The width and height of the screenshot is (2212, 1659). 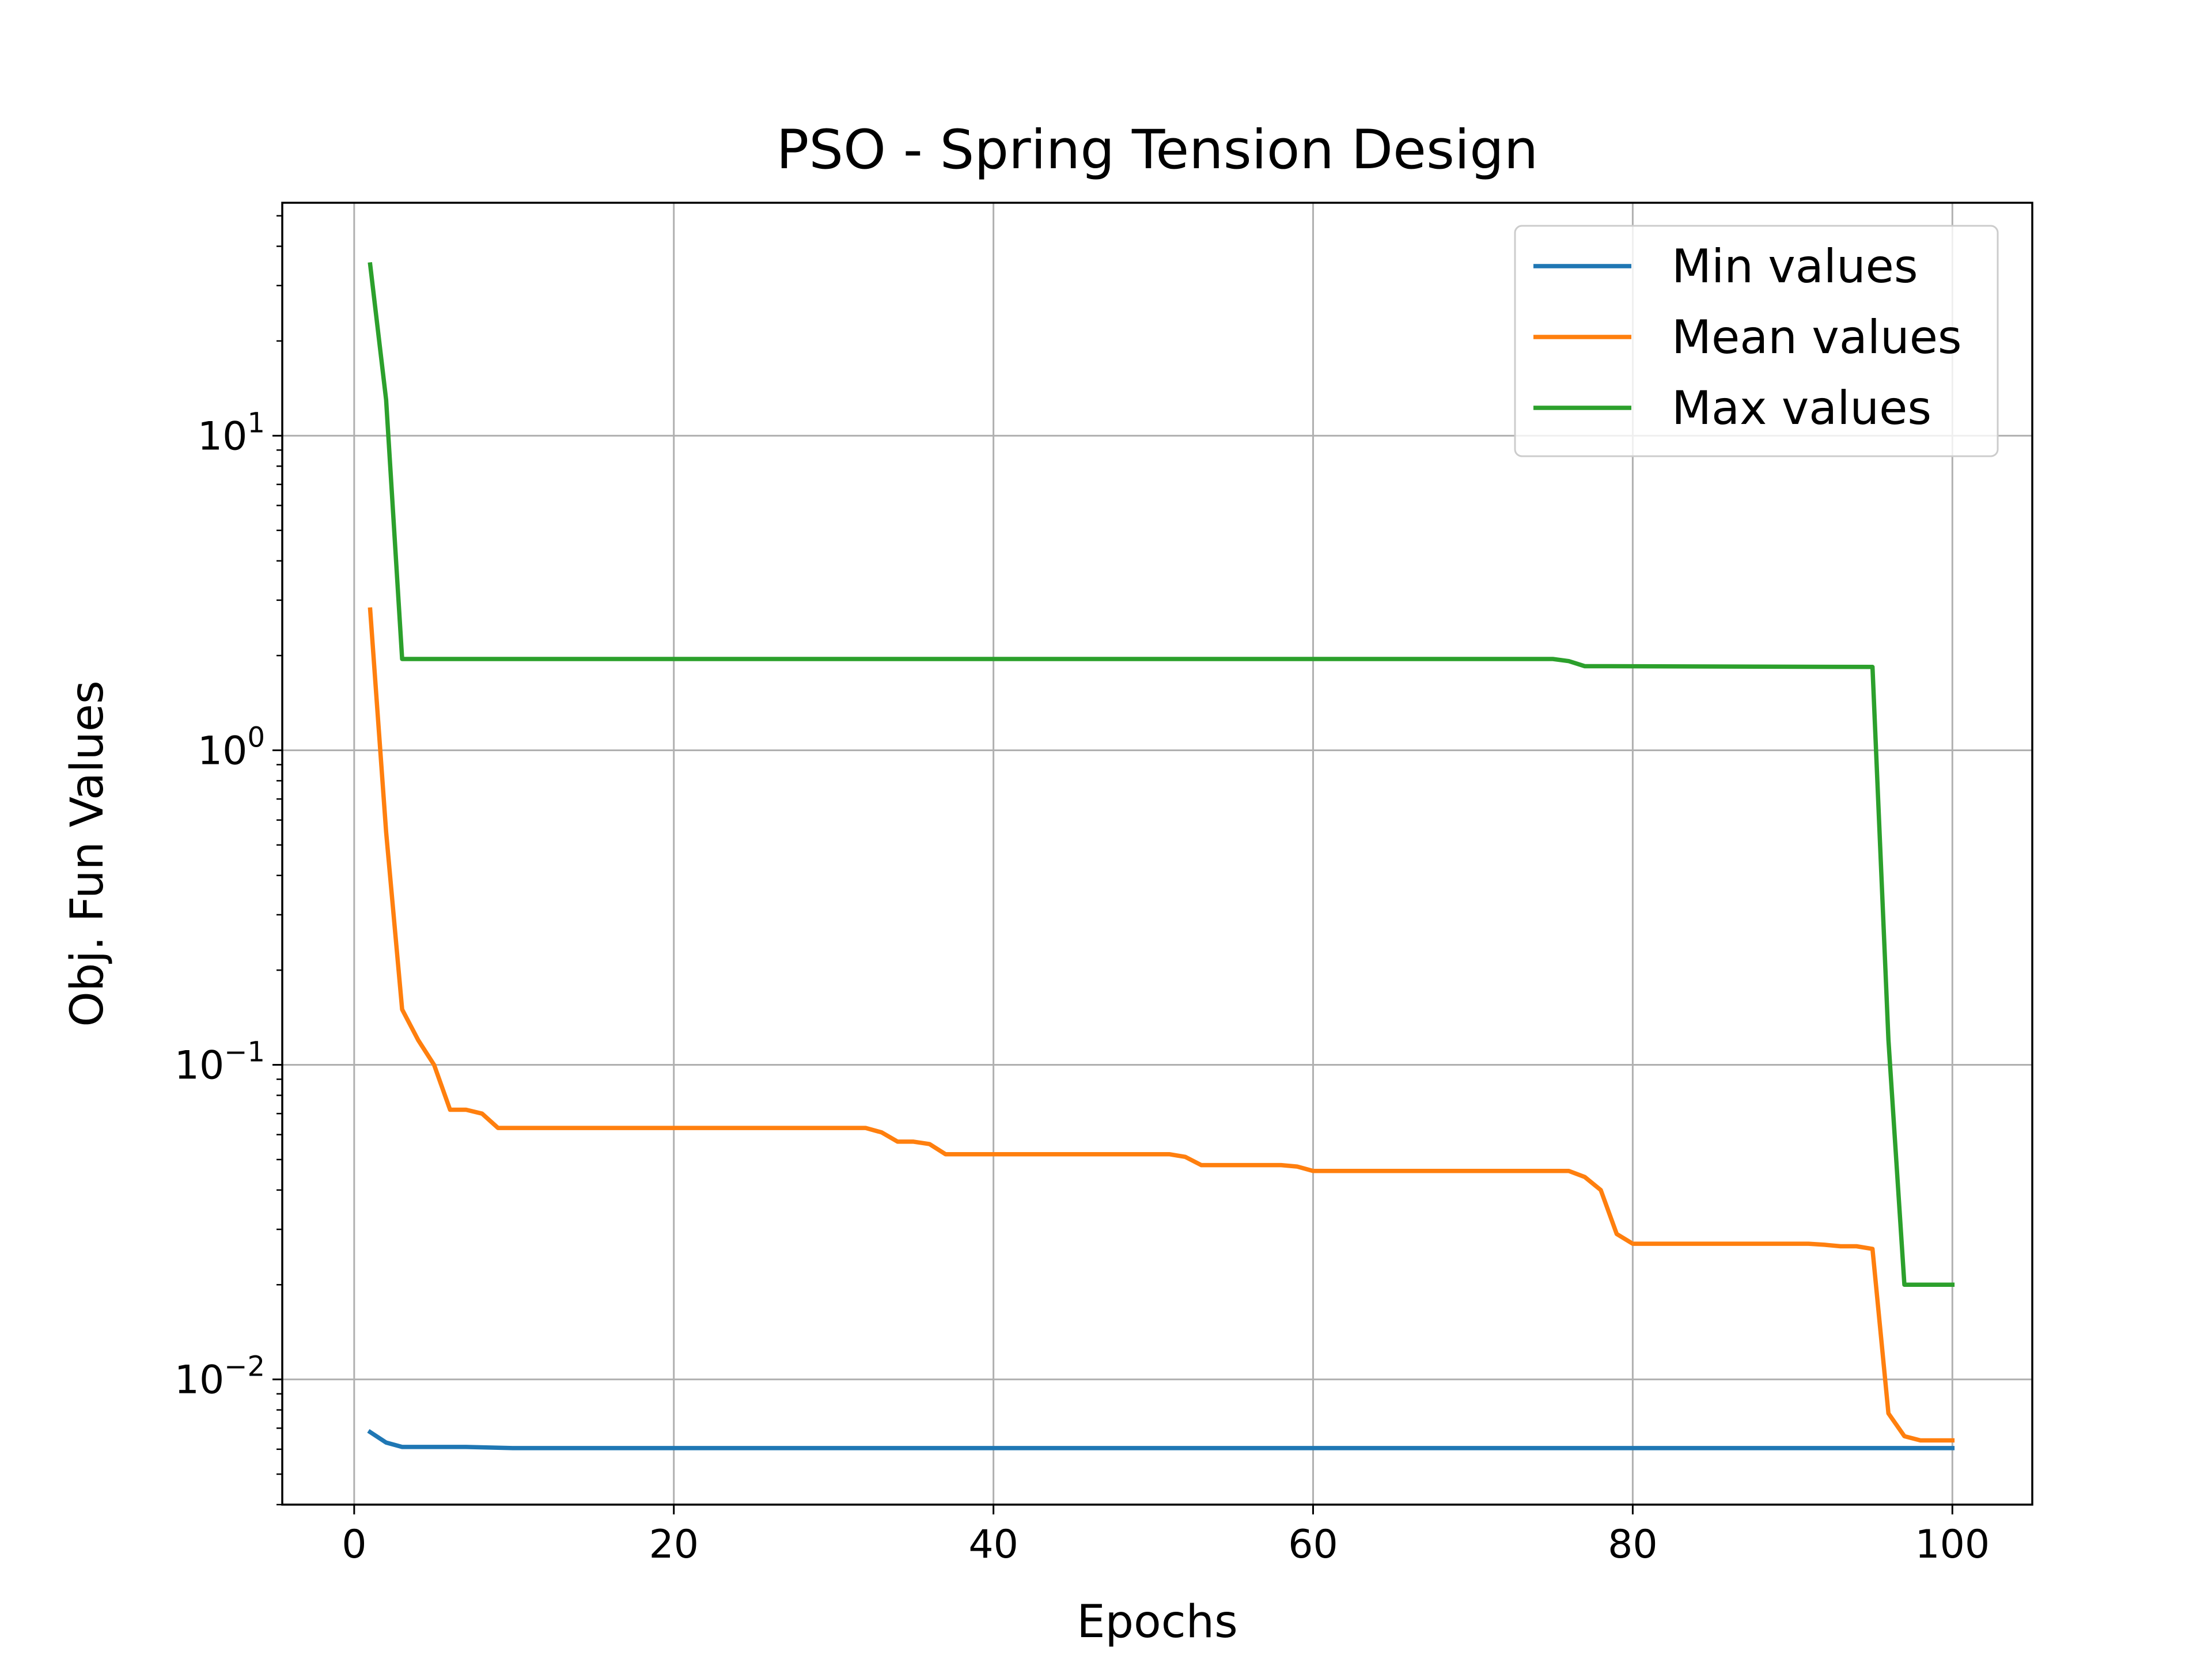 I want to click on y-tick-label: 10⁰, so click(x=231, y=747).